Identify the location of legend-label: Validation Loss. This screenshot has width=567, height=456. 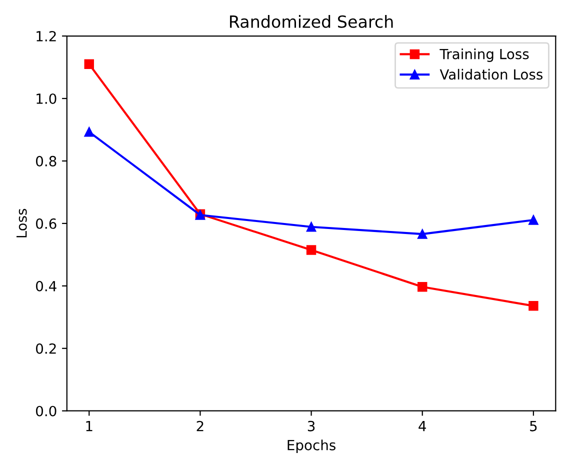
(491, 74).